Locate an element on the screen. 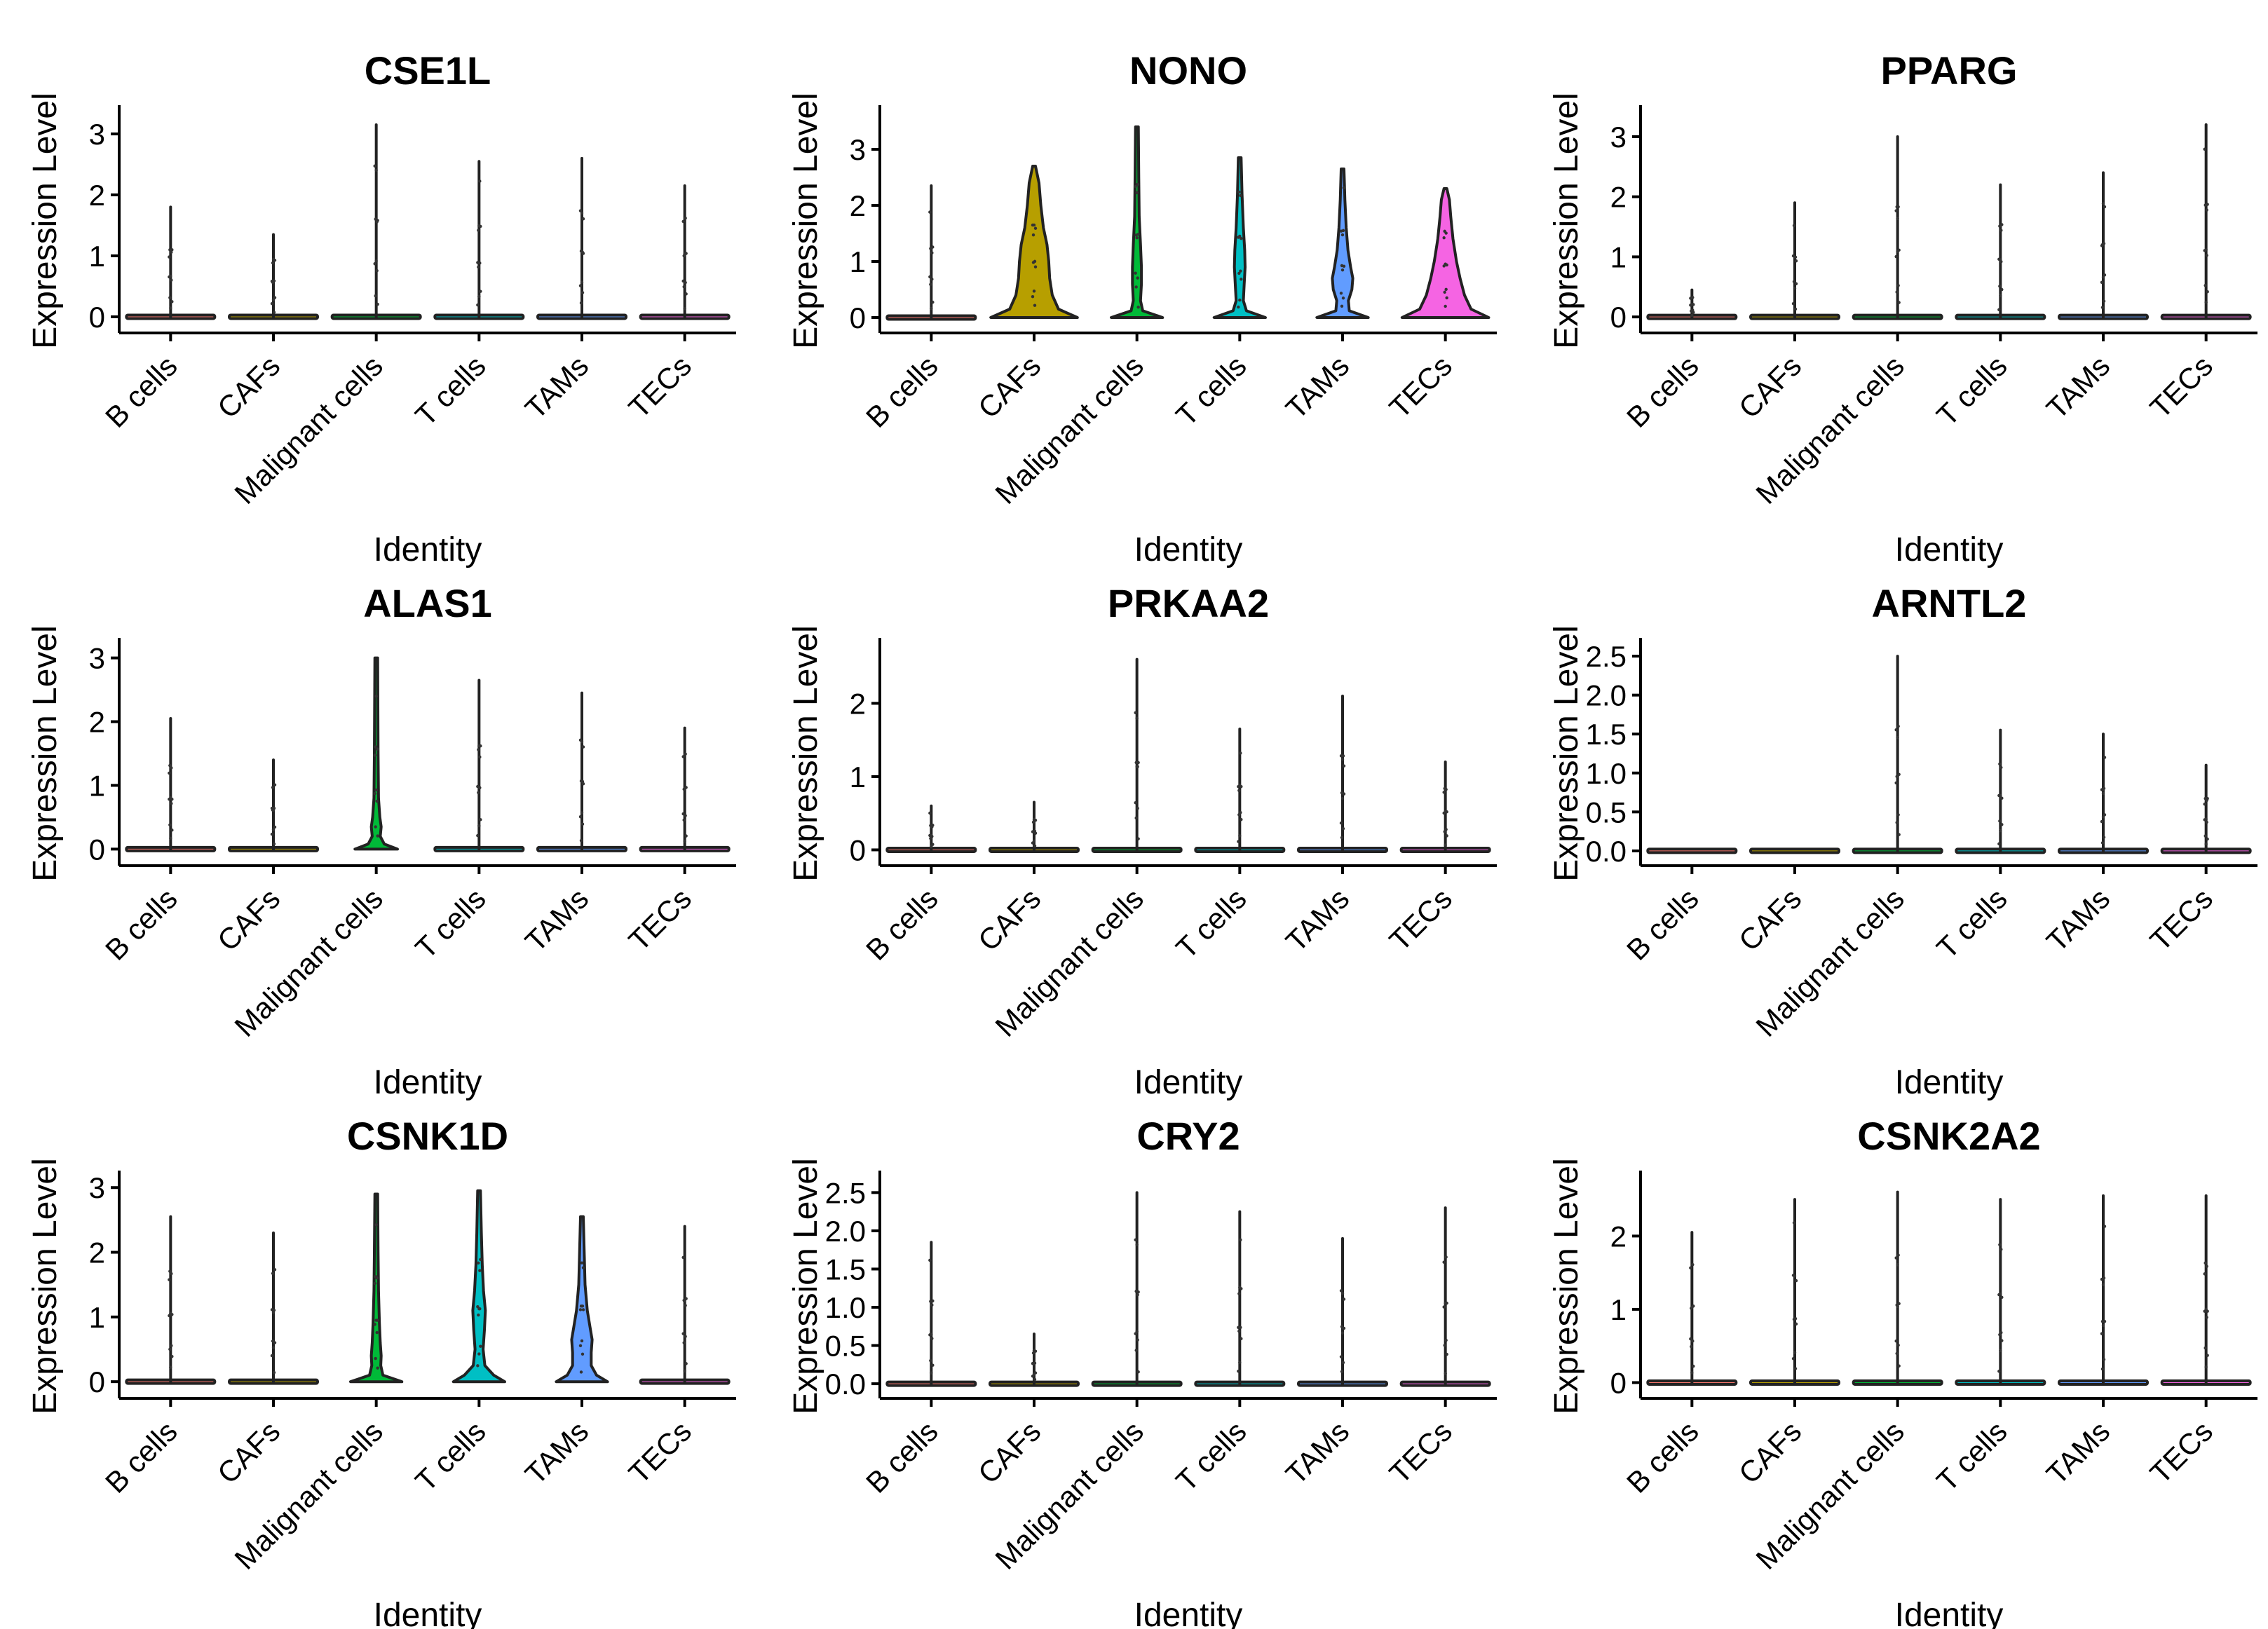 The height and width of the screenshot is (1629, 2268). panel-title: CSNK2A2 is located at coordinates (1949, 1136).